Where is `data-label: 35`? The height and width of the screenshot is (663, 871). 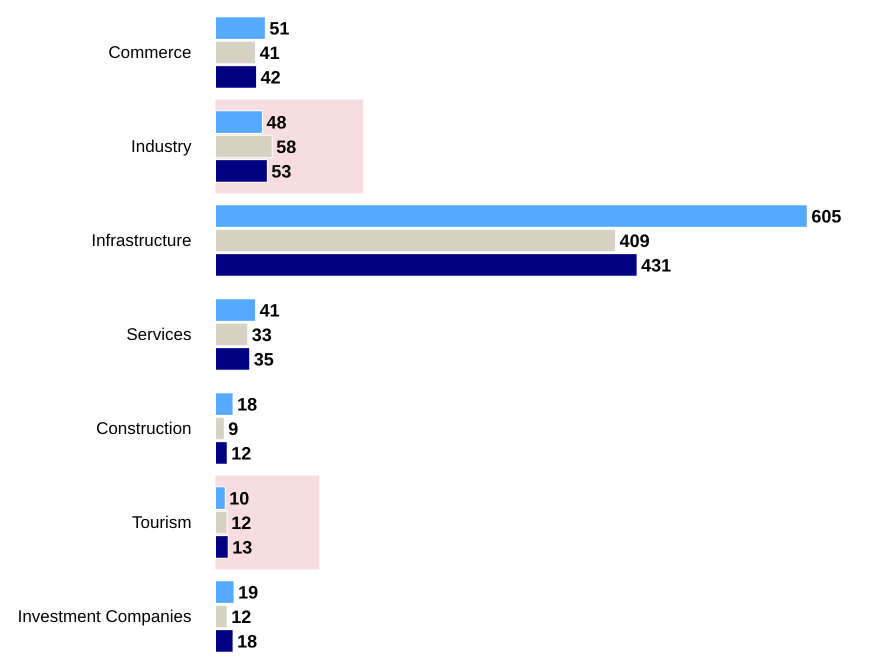
data-label: 35 is located at coordinates (264, 359).